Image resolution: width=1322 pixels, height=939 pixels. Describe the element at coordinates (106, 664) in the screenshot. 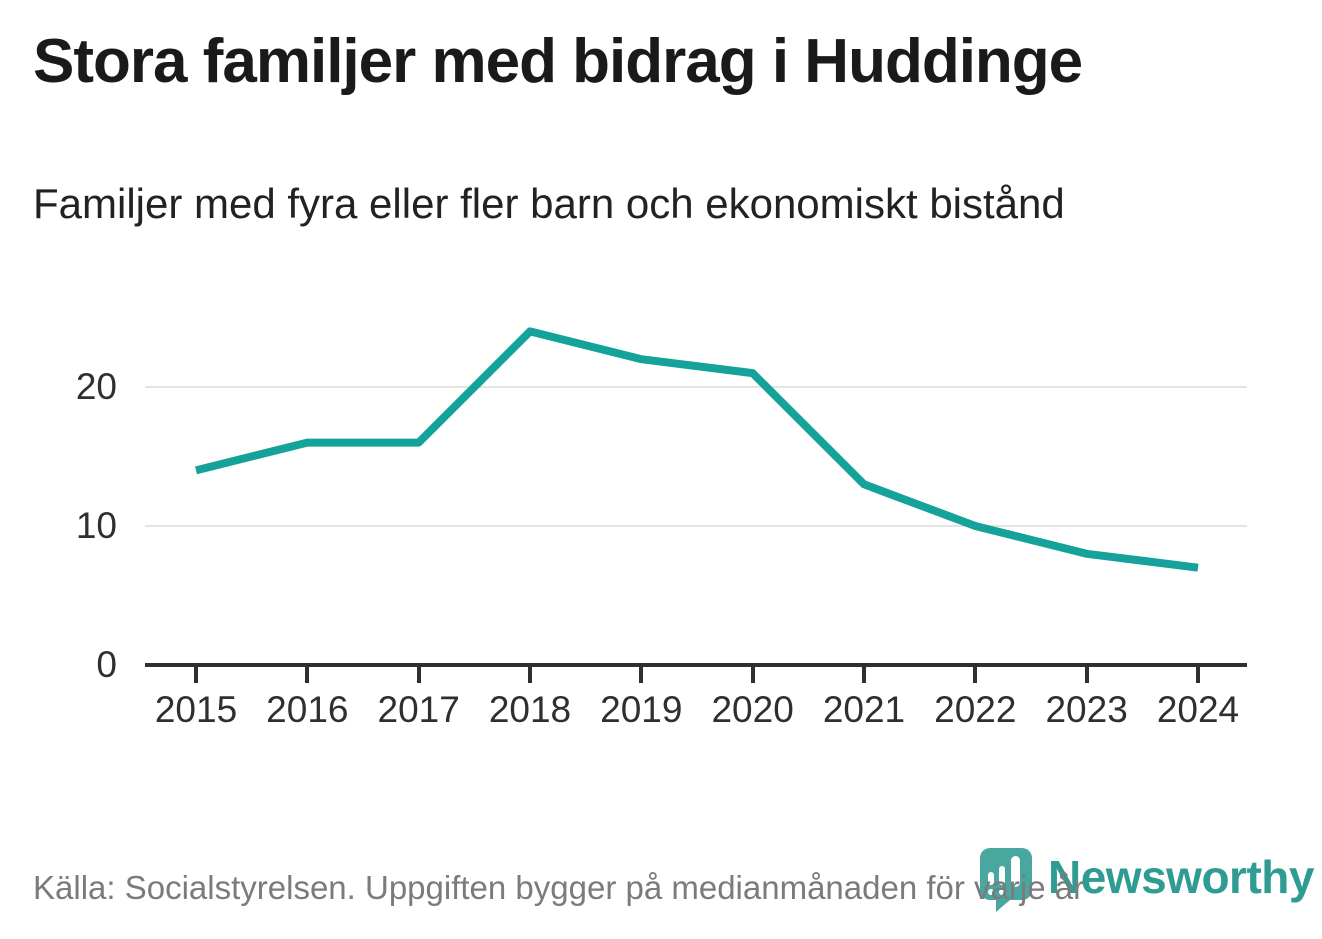

I see `y-tick-label-0: 0` at that location.